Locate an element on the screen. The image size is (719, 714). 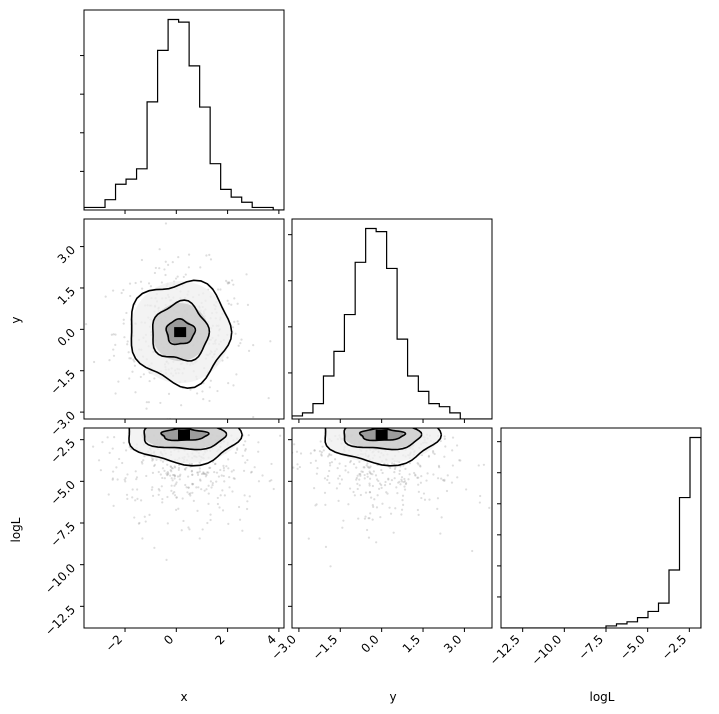
contour-level-0.39 is located at coordinates (181, 331).